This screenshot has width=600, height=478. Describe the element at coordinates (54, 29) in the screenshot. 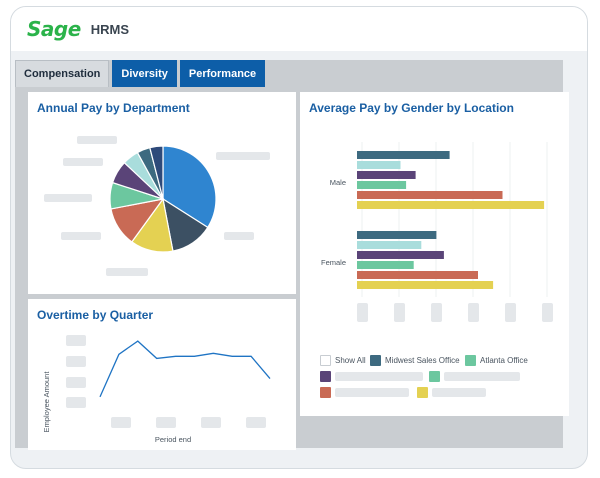

I see `sage-logo: Sage` at that location.